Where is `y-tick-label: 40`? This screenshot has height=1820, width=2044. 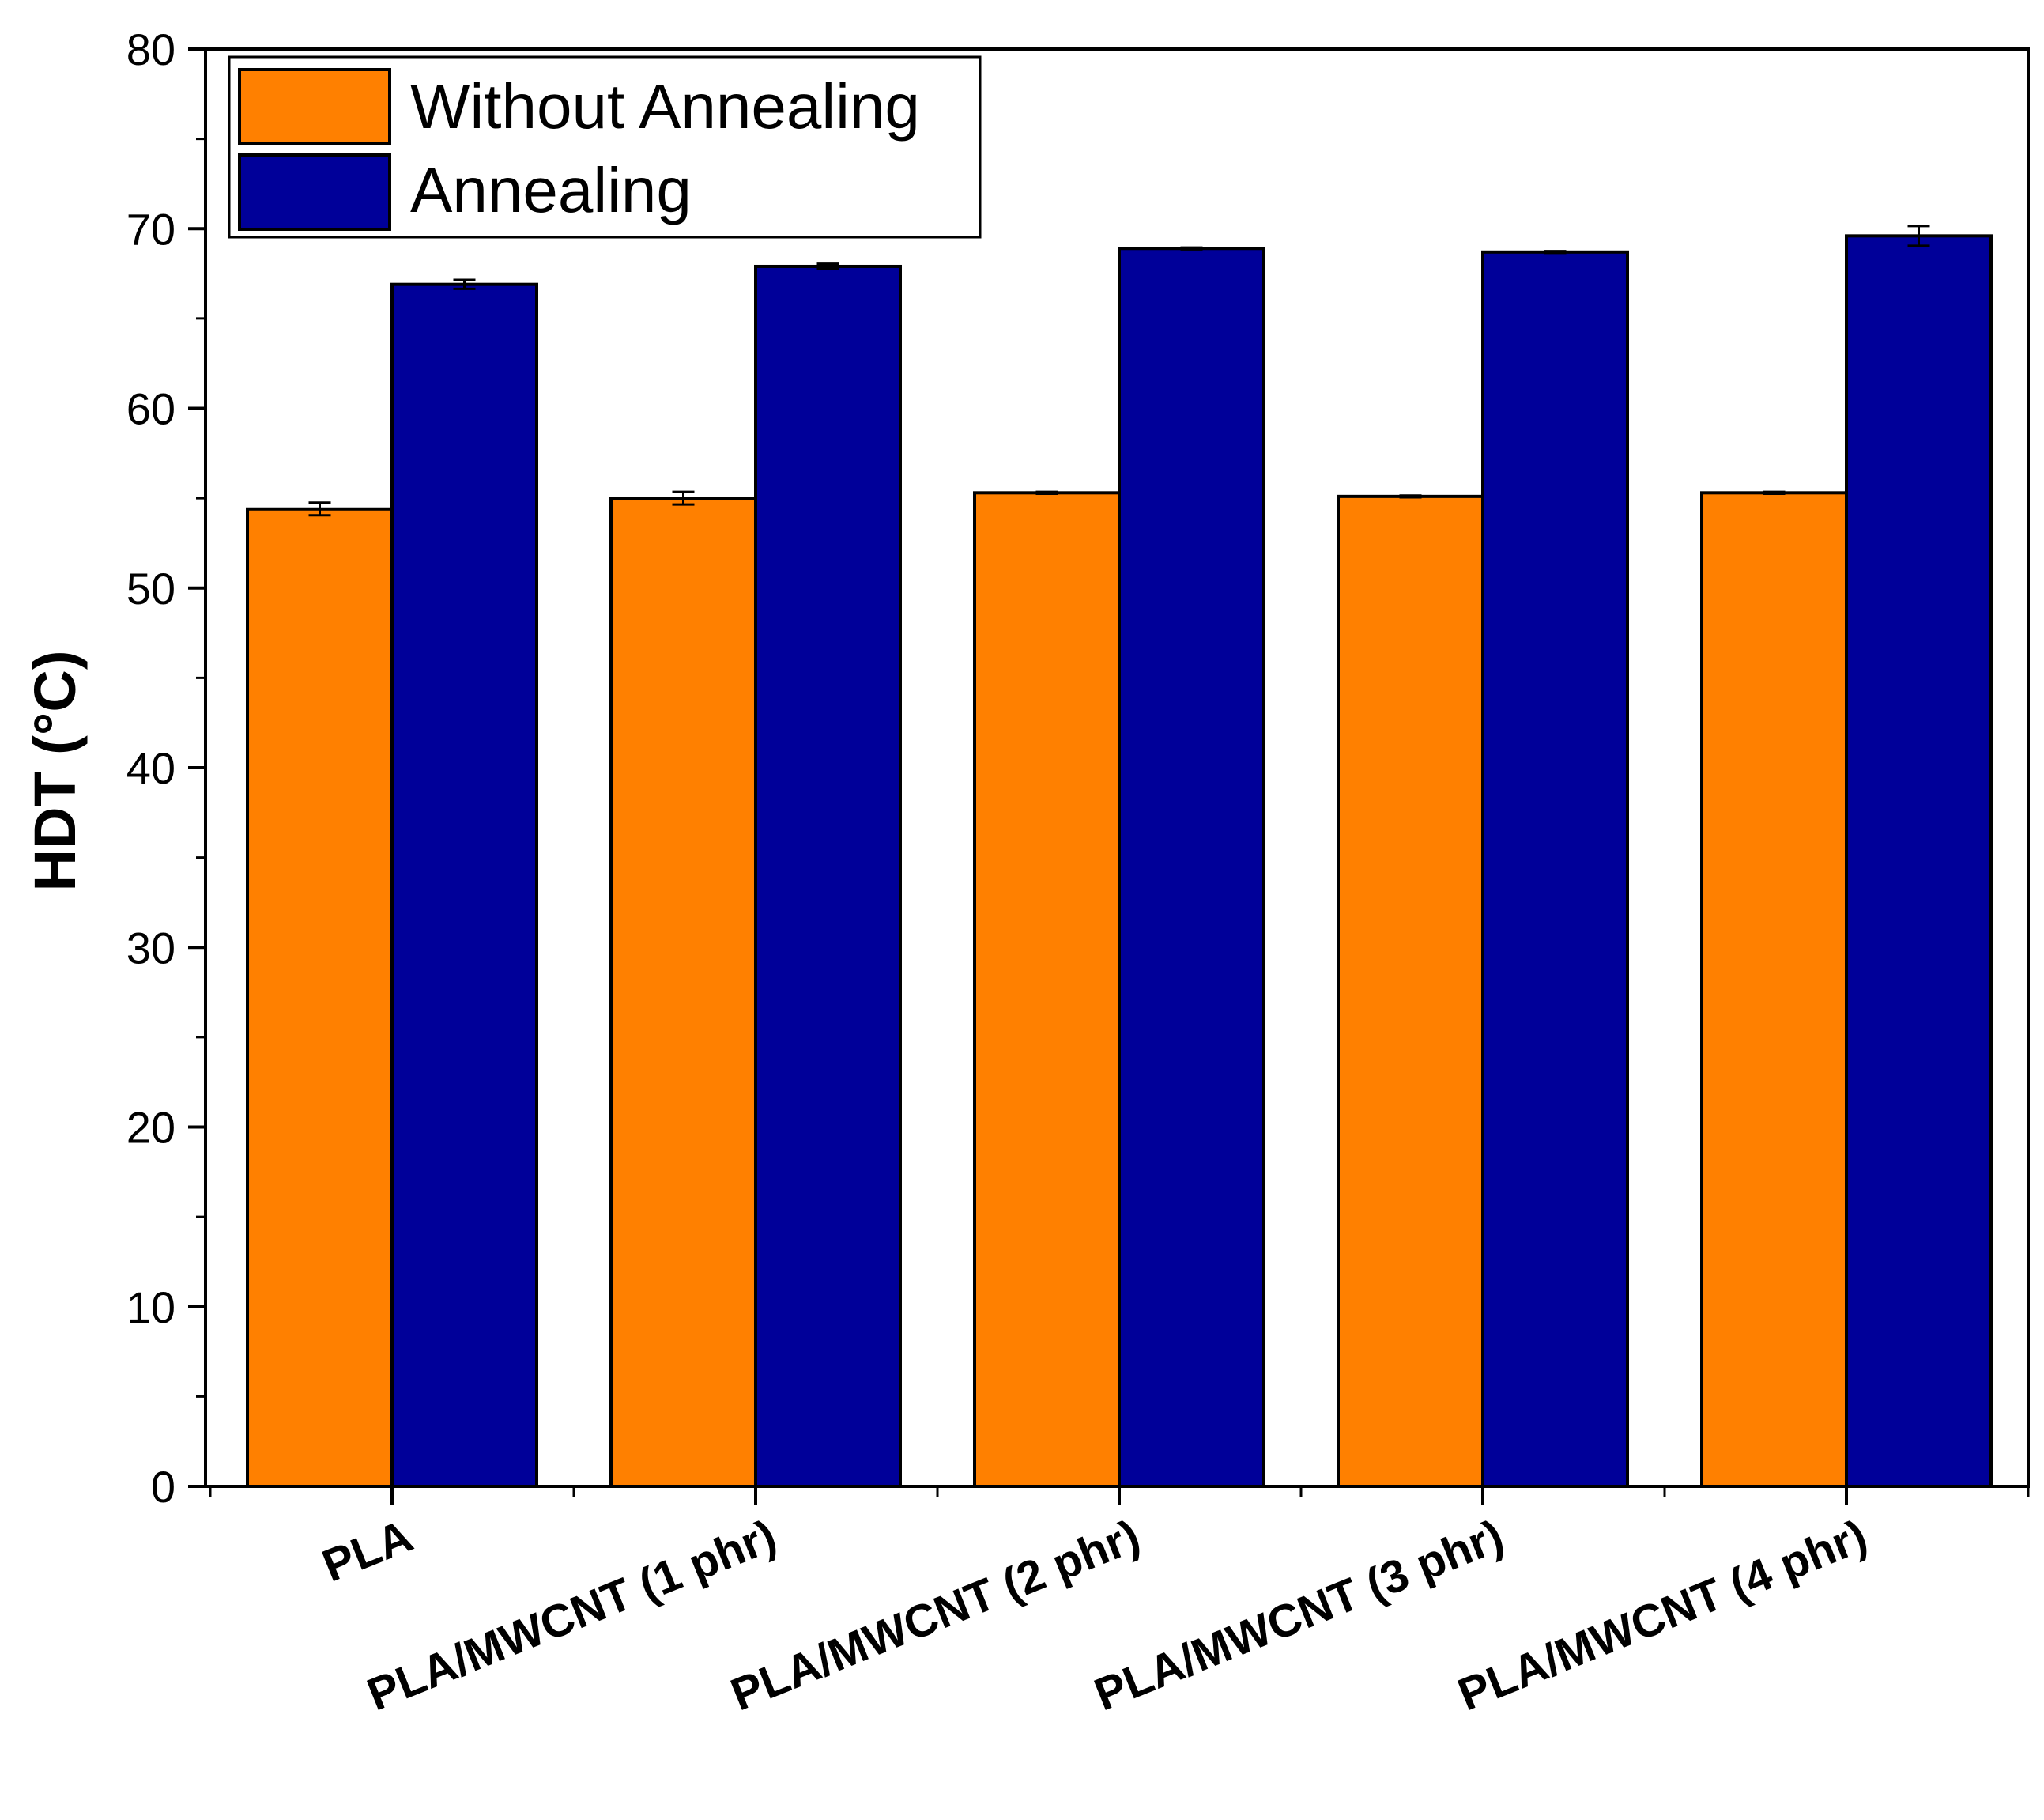 y-tick-label: 40 is located at coordinates (150, 768).